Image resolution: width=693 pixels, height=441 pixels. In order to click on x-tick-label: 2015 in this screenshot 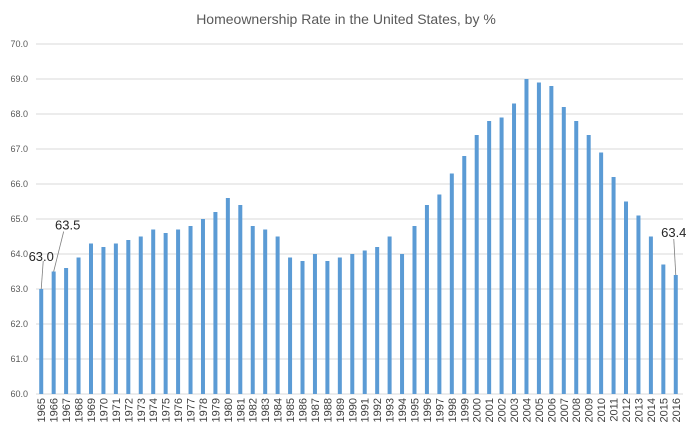, I will do `click(664, 410)`.